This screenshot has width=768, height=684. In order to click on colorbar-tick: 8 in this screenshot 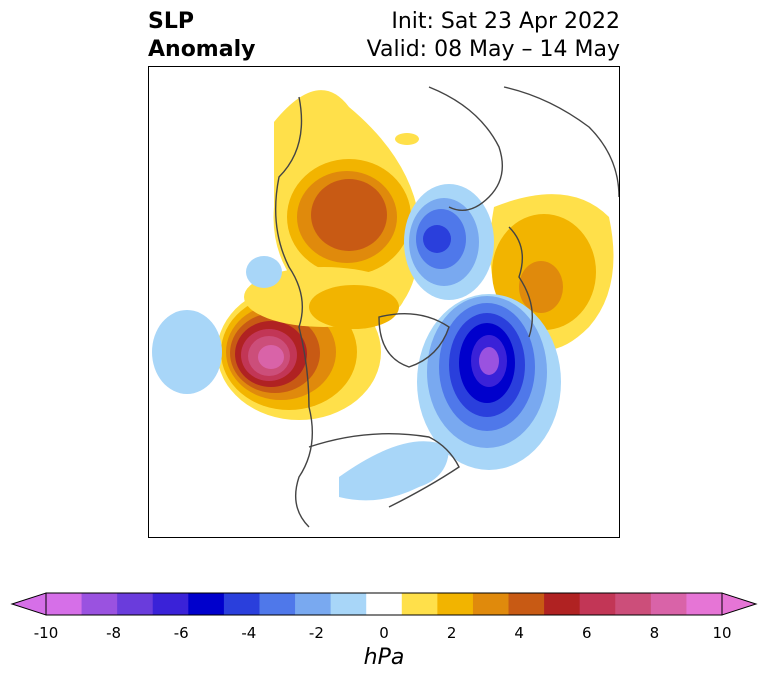, I will do `click(654, 633)`.